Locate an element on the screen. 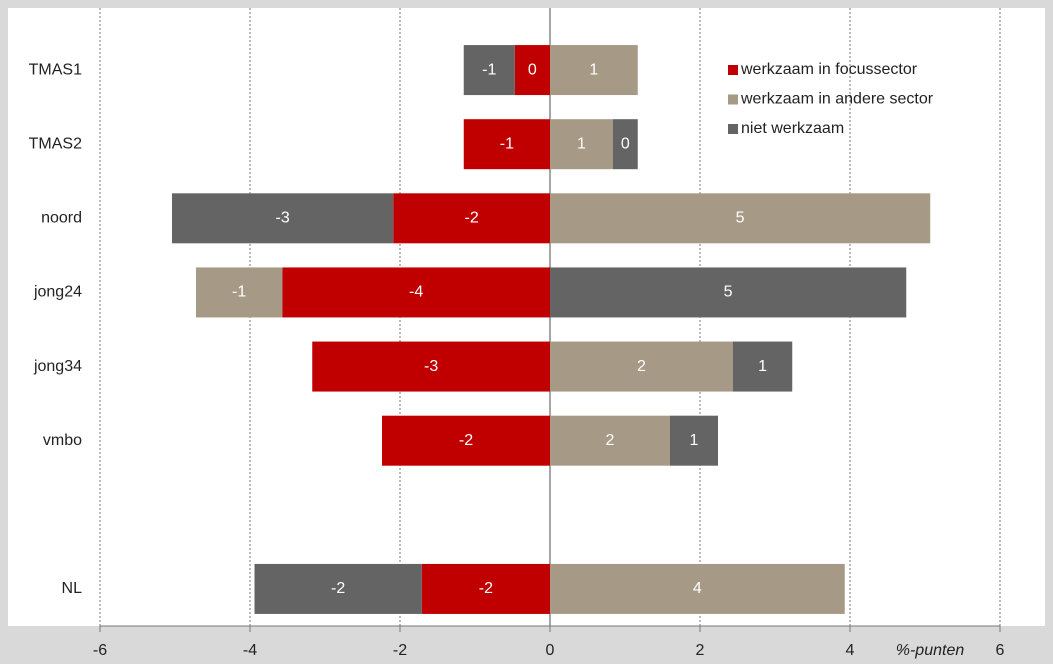 Image resolution: width=1053 pixels, height=664 pixels. y-tick-label: jong34 is located at coordinates (57, 366).